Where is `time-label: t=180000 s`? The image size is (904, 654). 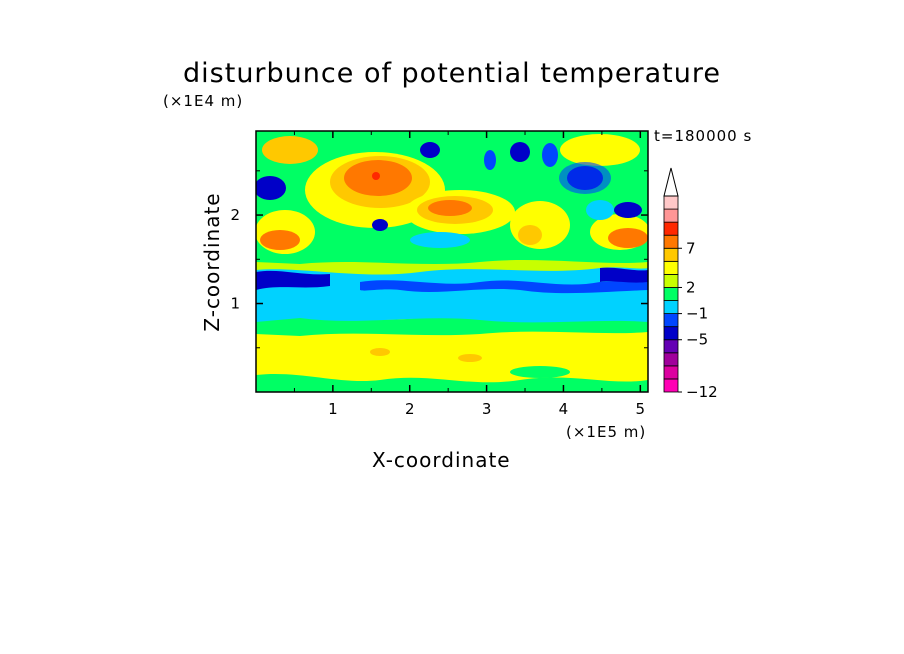
time-label: t=180000 s is located at coordinates (703, 136).